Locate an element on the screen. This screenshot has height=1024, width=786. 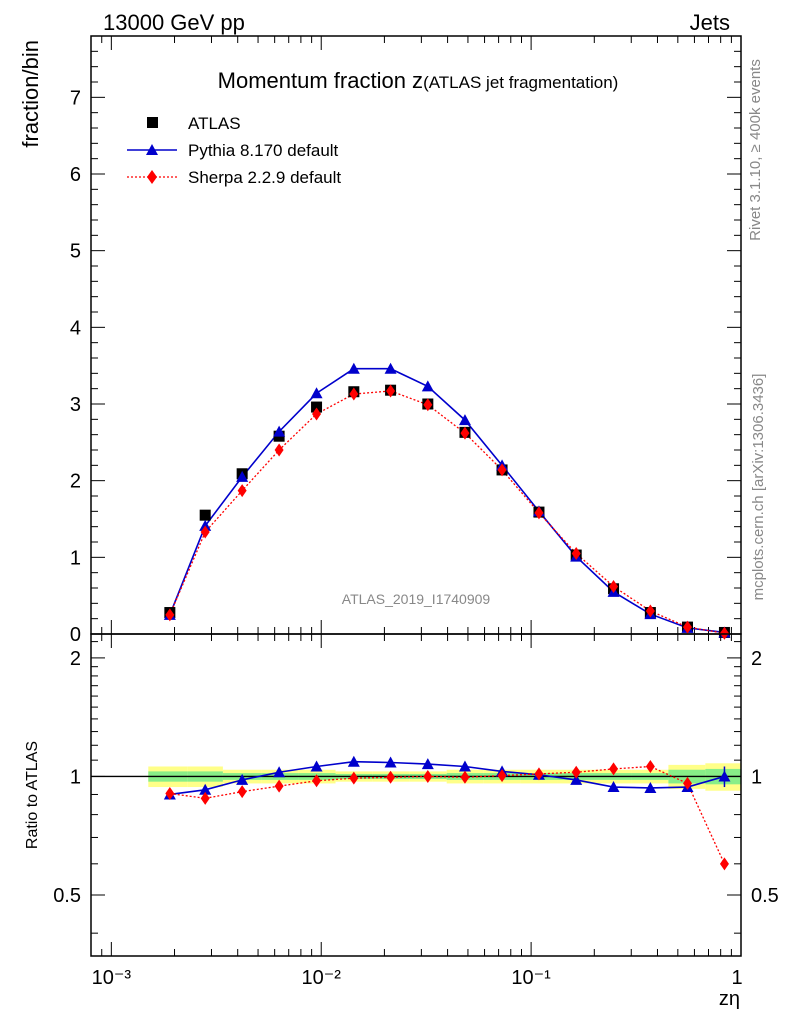
x-tick-label: 10⁻² is located at coordinates (321, 978).